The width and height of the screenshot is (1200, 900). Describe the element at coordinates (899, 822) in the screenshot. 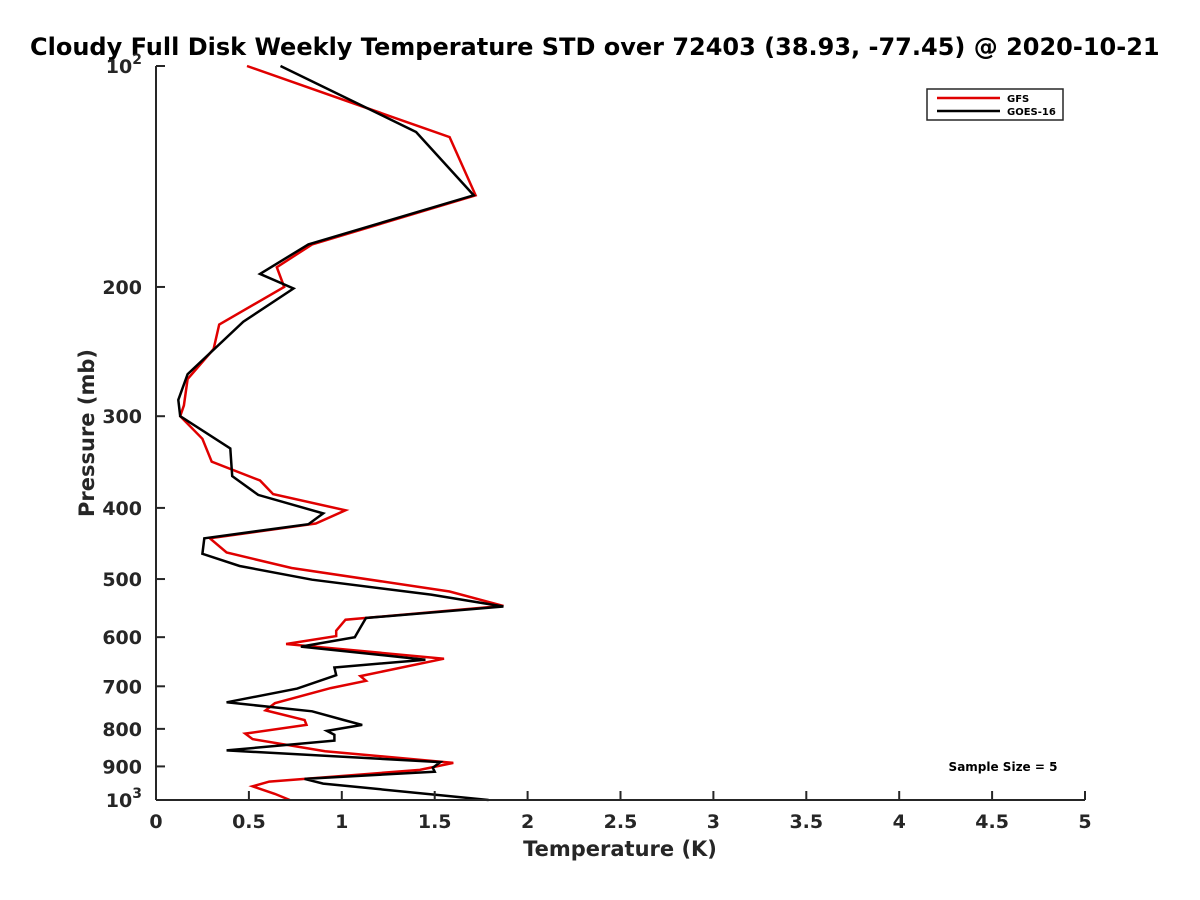

I see `x-tick-label: 4` at that location.